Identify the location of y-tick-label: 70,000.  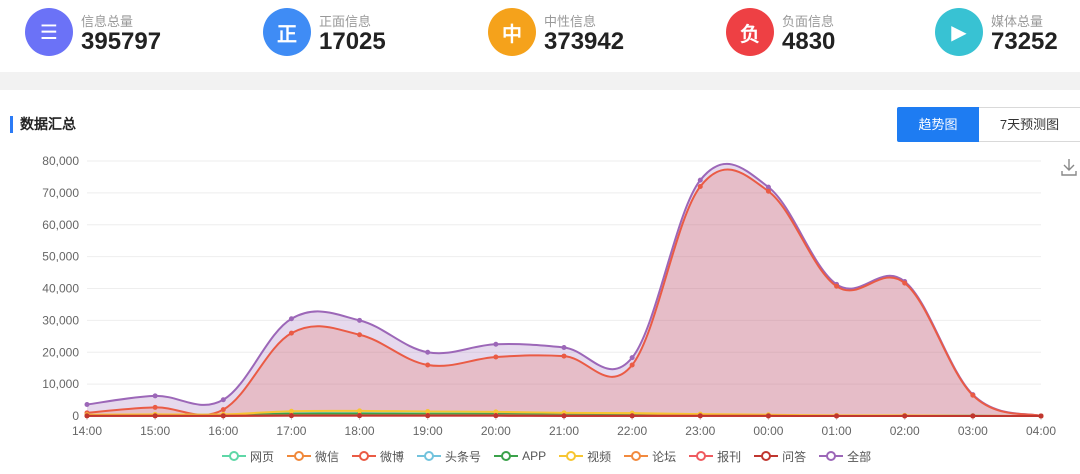
(60, 193).